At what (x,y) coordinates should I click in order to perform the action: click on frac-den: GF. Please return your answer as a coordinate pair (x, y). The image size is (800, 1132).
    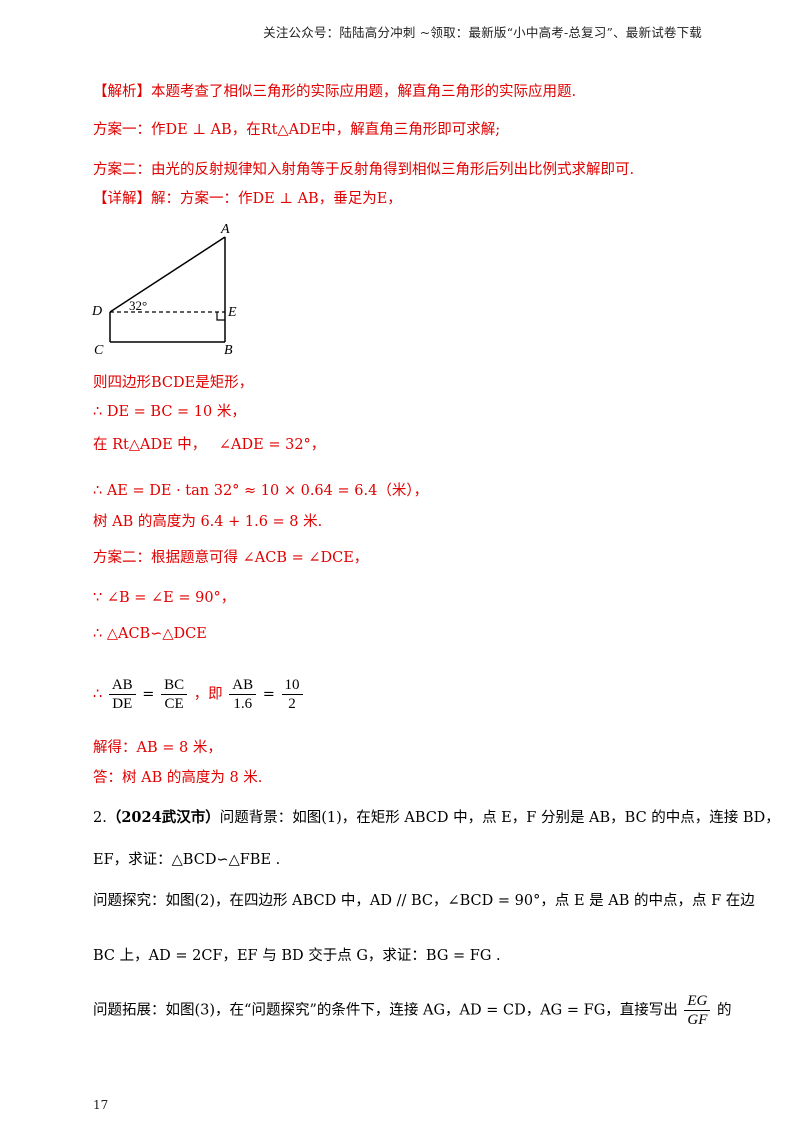
    Looking at the image, I should click on (697, 1020).